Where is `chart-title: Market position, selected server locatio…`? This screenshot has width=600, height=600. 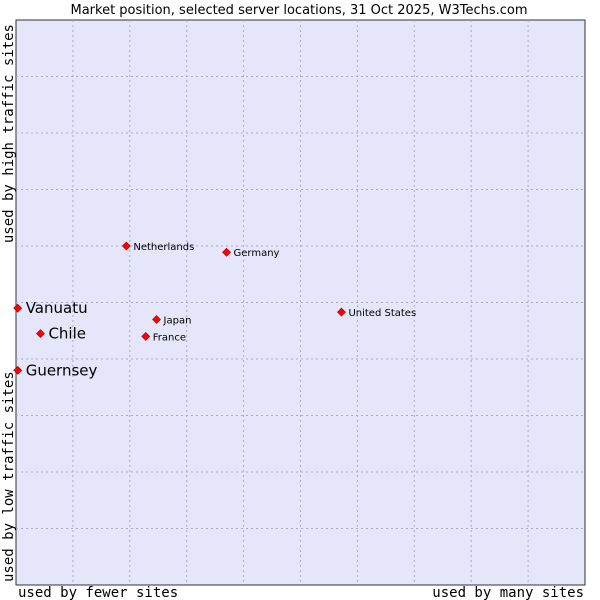 chart-title: Market position, selected server locatio… is located at coordinates (298, 10).